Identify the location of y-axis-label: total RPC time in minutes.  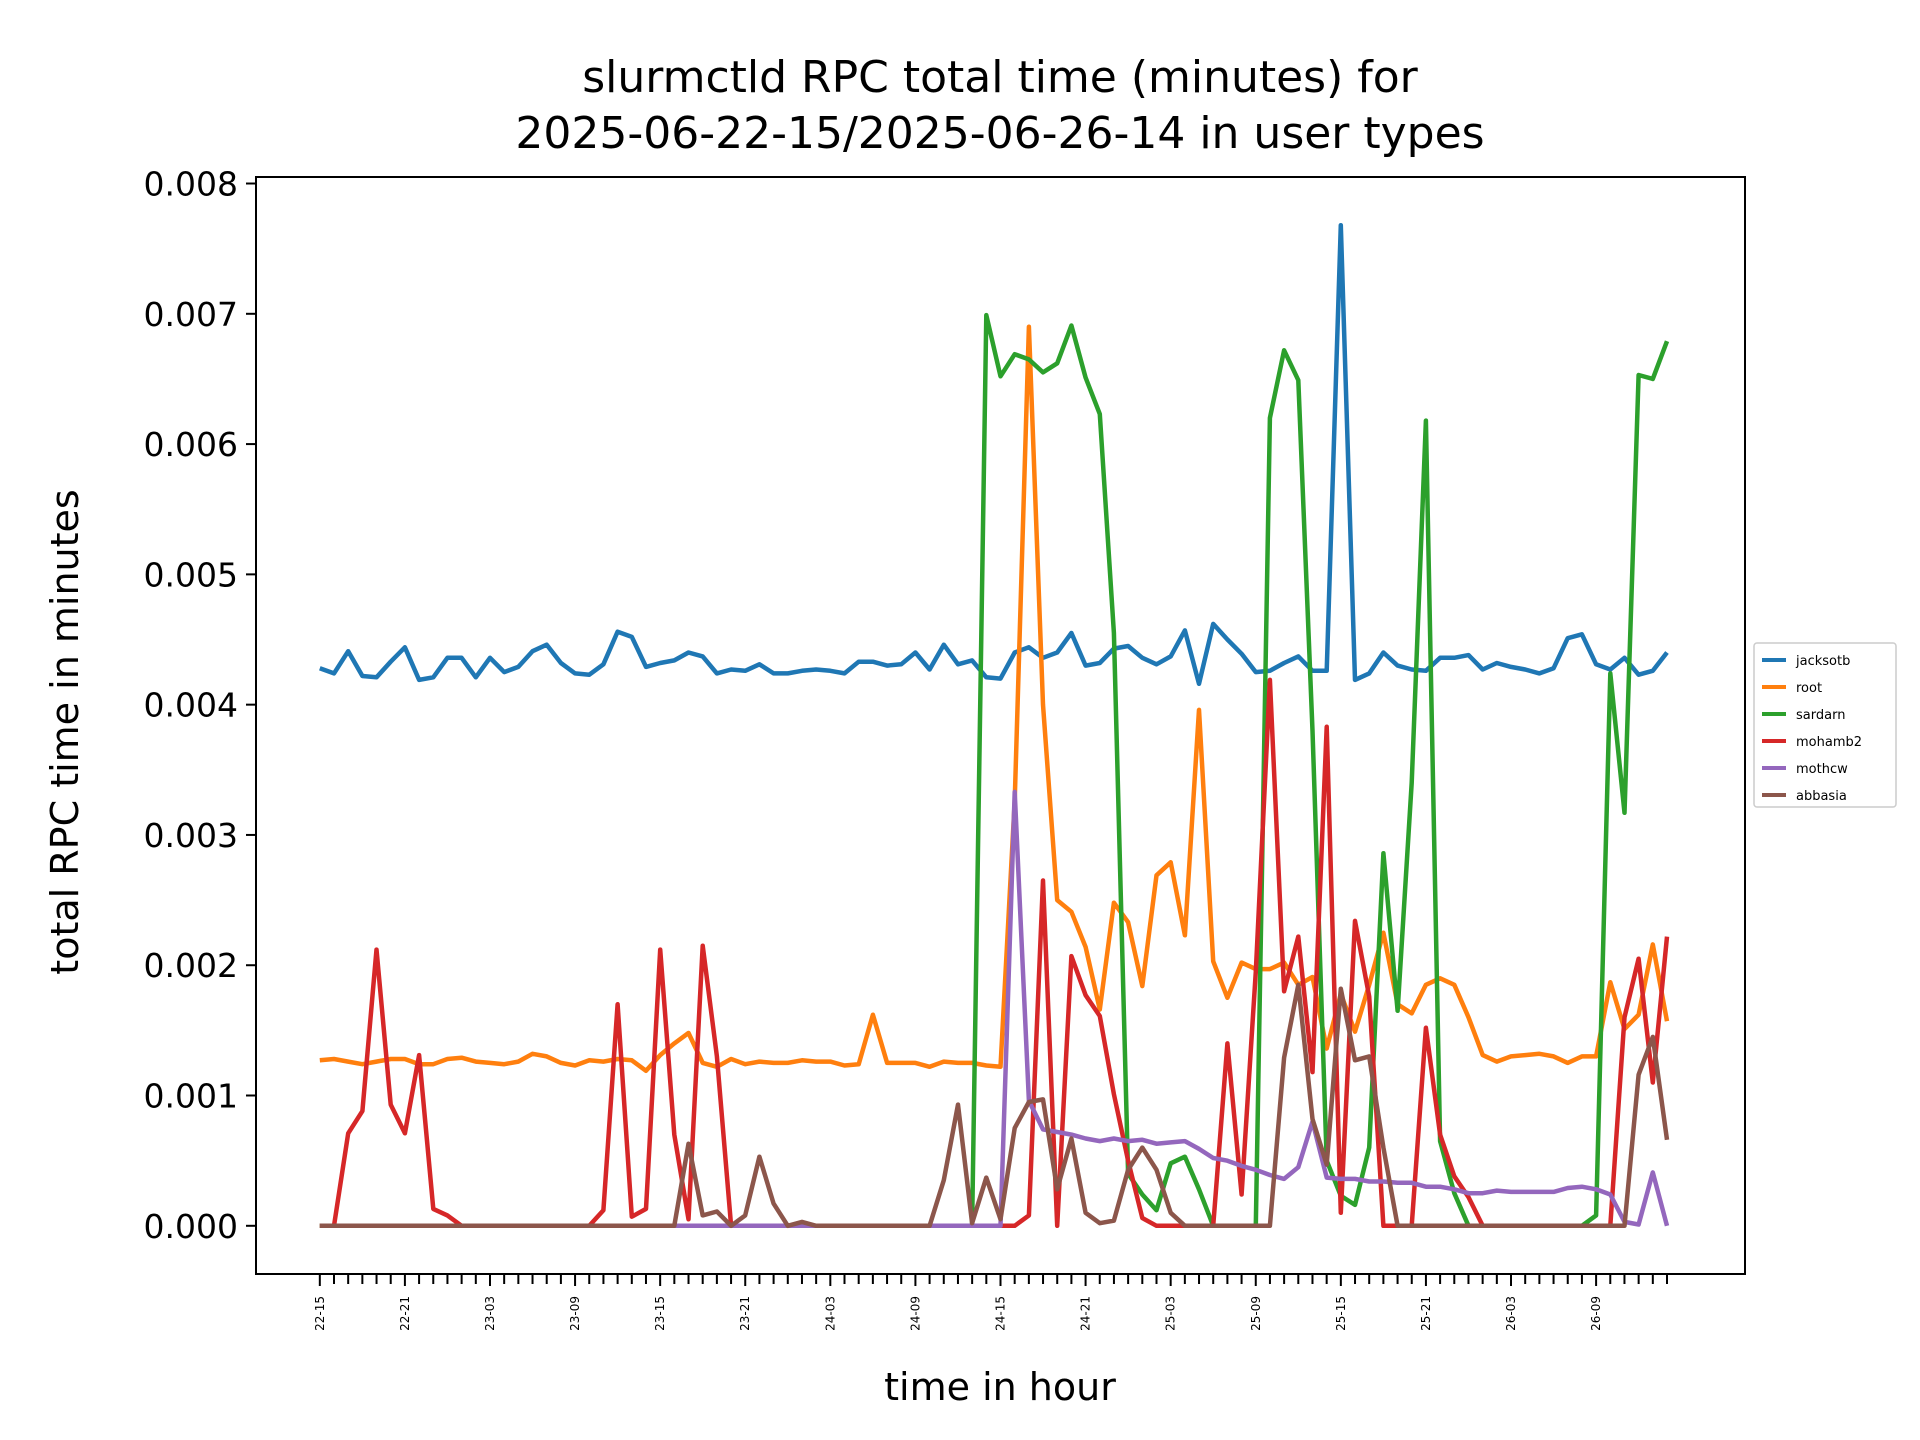
(65, 731).